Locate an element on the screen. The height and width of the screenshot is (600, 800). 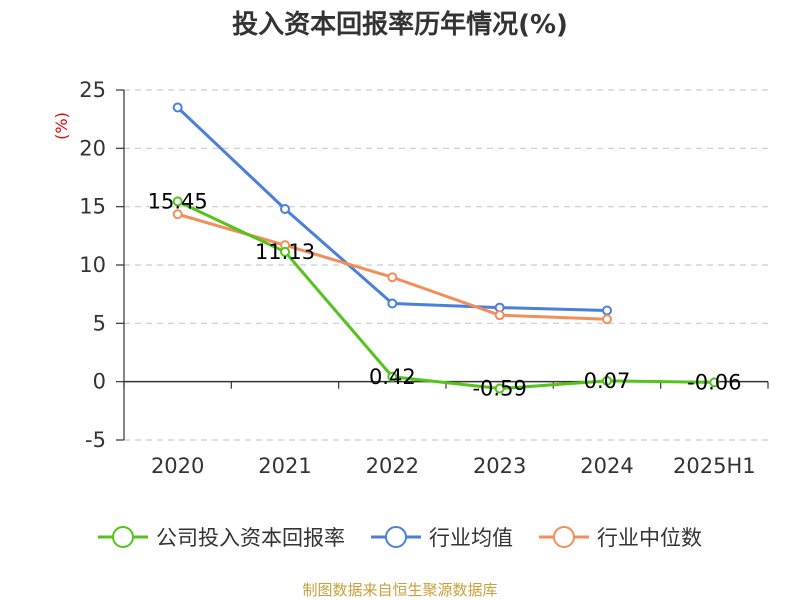
x-tick-label: 2025H1 is located at coordinates (714, 466).